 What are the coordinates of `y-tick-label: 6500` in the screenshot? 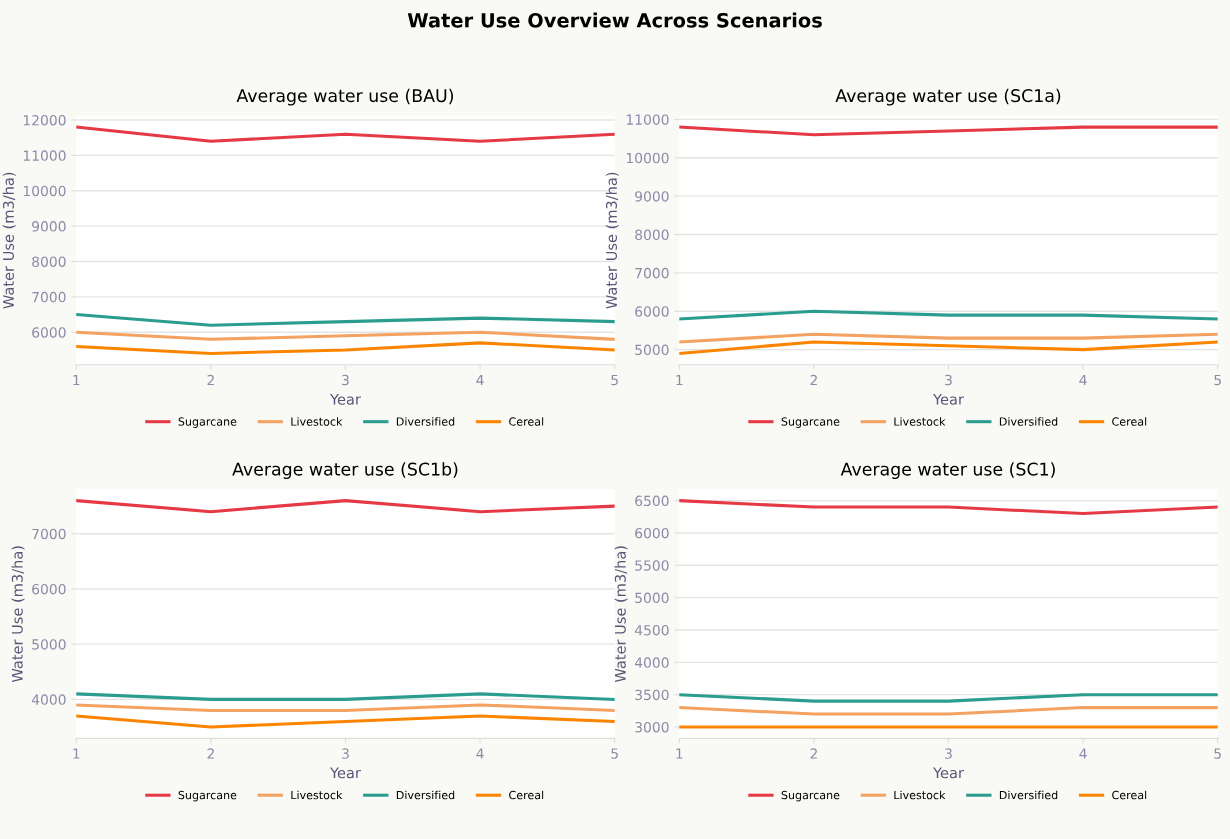 It's located at (652, 501).